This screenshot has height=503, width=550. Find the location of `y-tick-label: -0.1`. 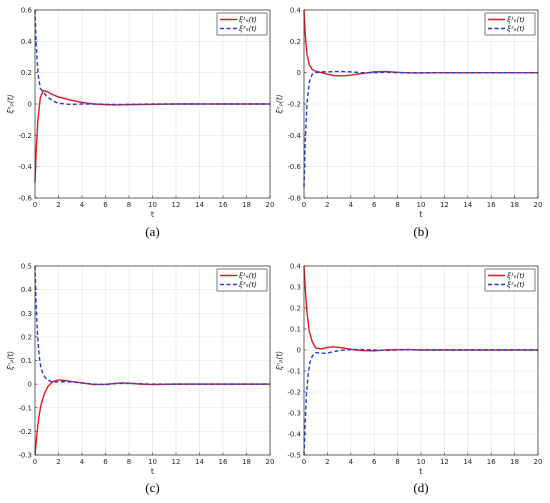

y-tick-label: -0.1 is located at coordinates (25, 408).